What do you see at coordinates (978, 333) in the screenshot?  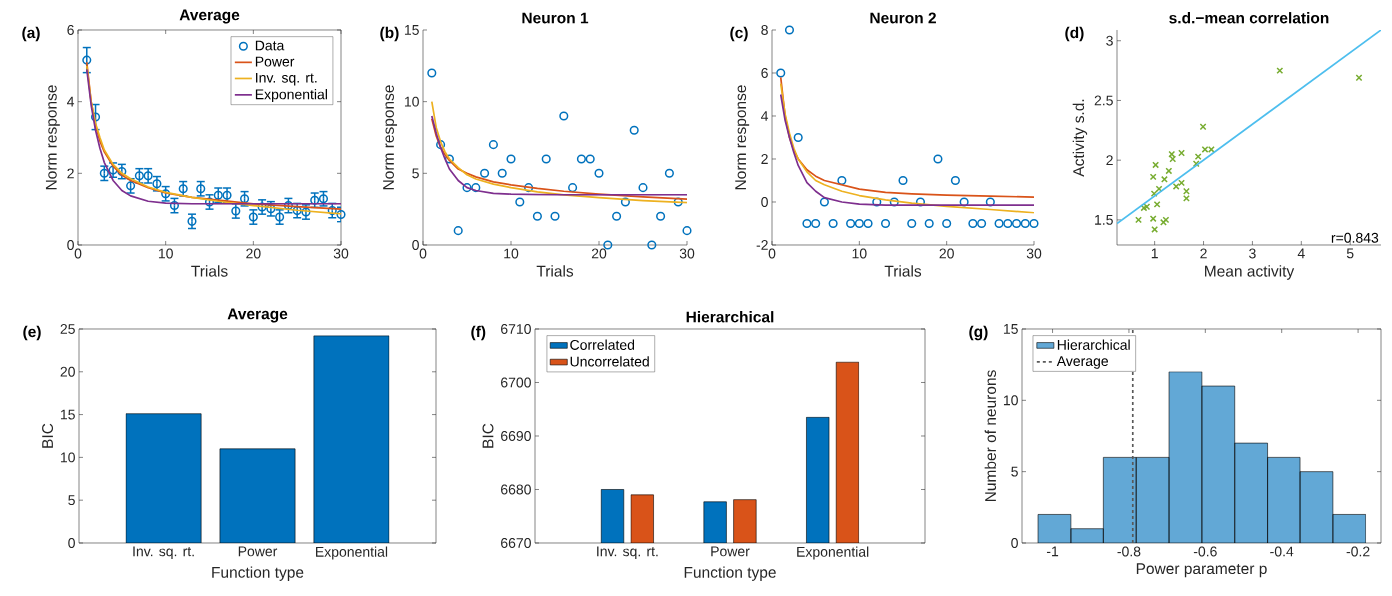 I see `text: (g)` at bounding box center [978, 333].